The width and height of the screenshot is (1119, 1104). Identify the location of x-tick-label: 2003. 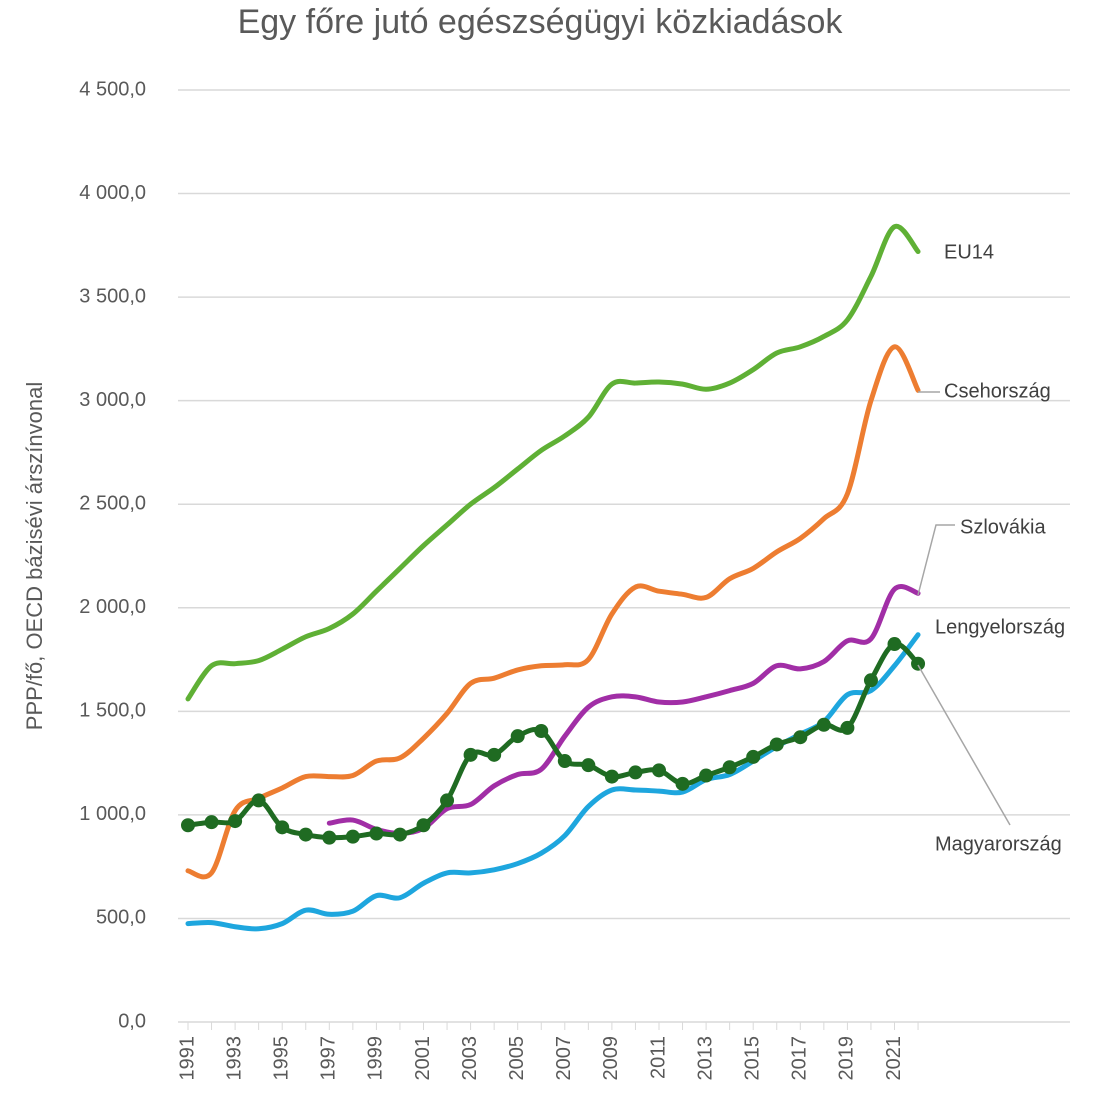
(470, 1058).